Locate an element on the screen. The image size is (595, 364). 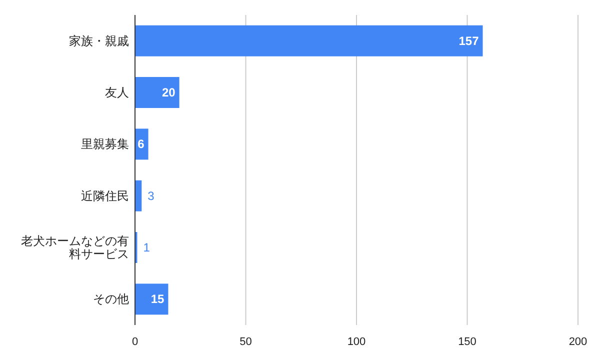
data-label: 3 is located at coordinates (151, 195).